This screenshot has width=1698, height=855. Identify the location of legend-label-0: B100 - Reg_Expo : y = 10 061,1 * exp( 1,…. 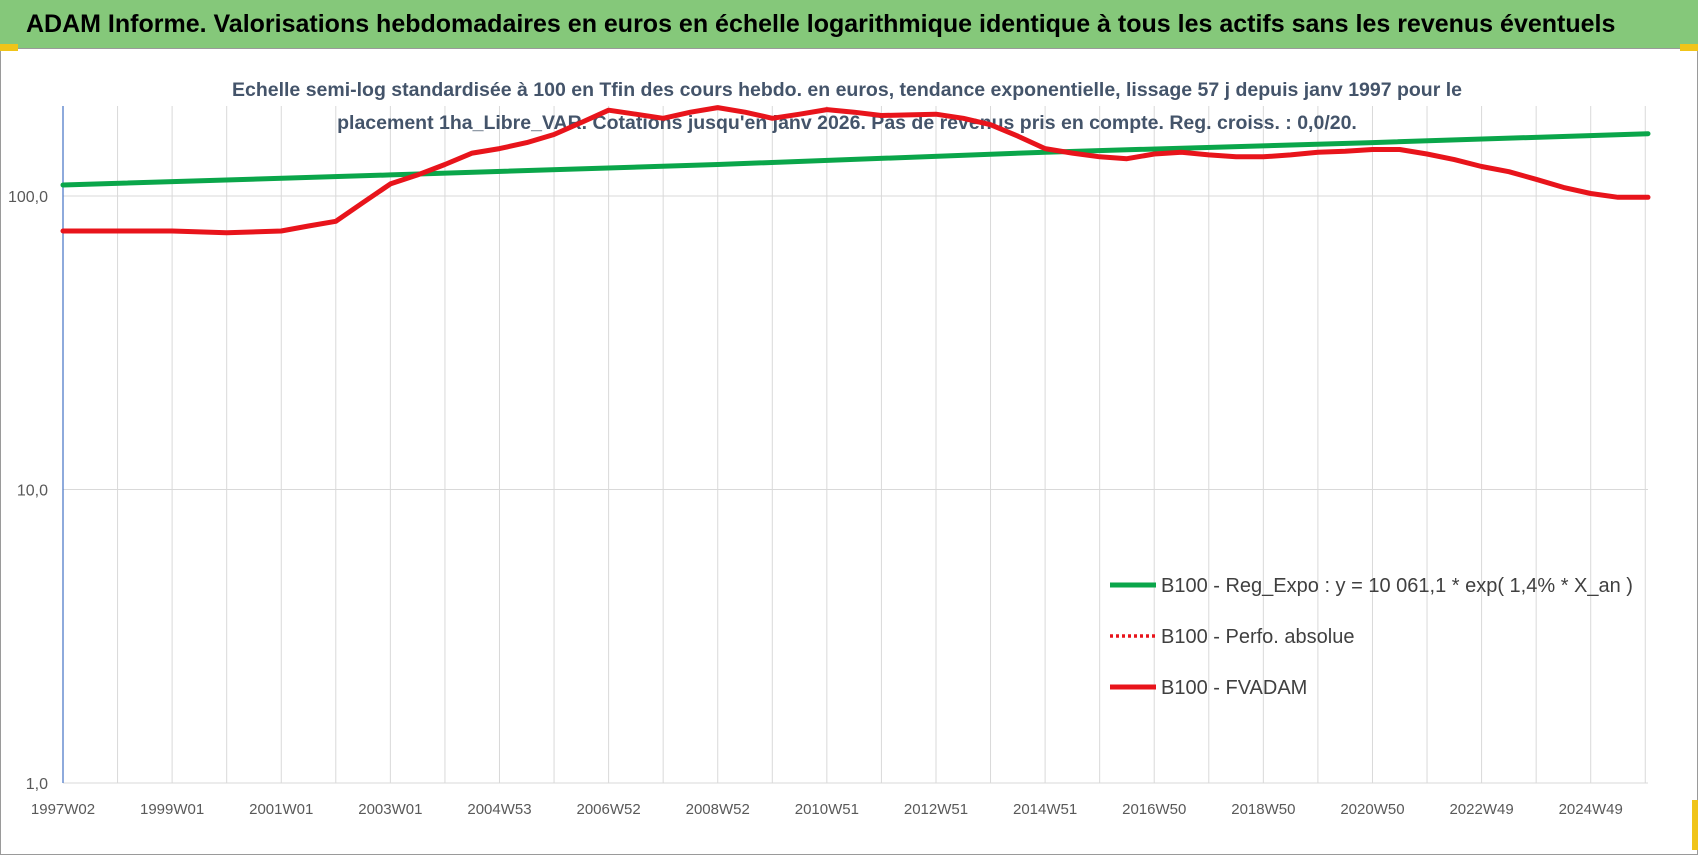
(1397, 586).